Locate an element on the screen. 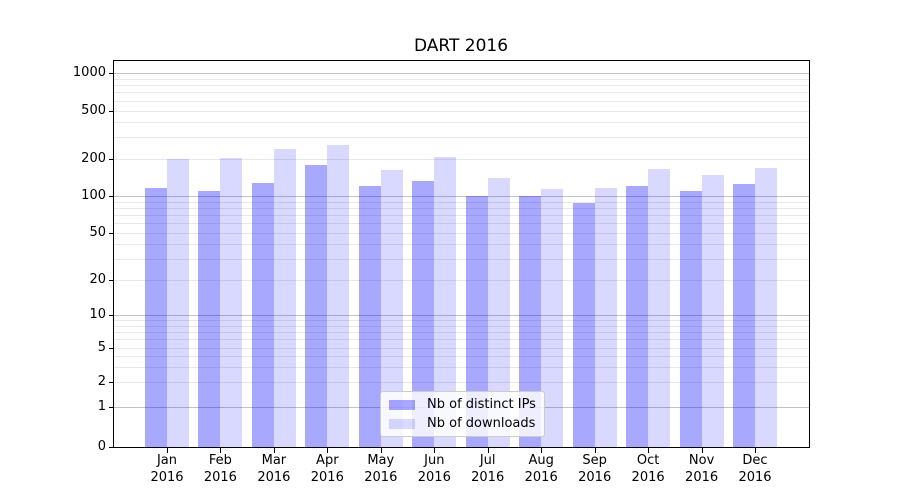 The image size is (900, 500). x-tick-label: Jun 2016 is located at coordinates (434, 469).